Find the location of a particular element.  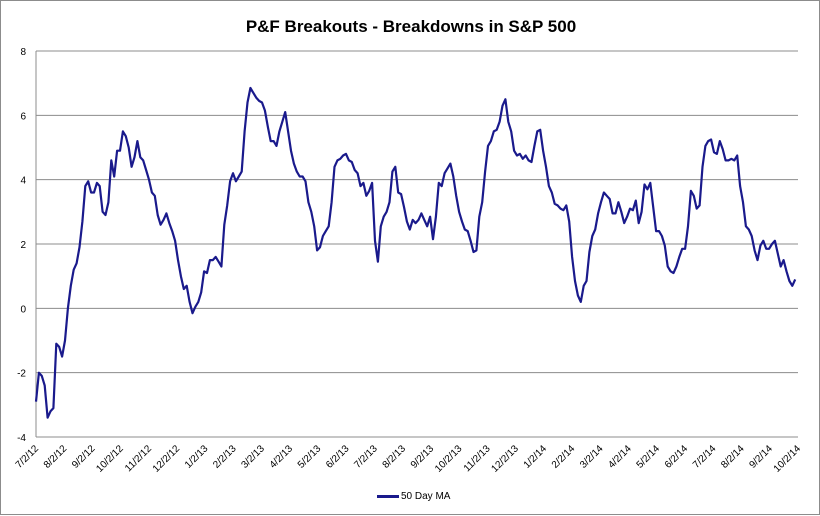

x-tick-label: 7/2/13 is located at coordinates (366, 457).